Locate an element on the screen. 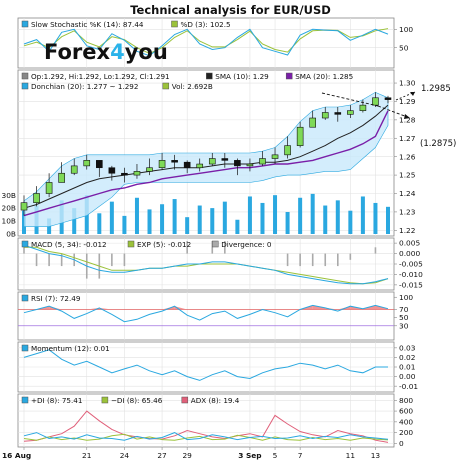  legend-label: SMA (10): 1.29 is located at coordinates (242, 76).